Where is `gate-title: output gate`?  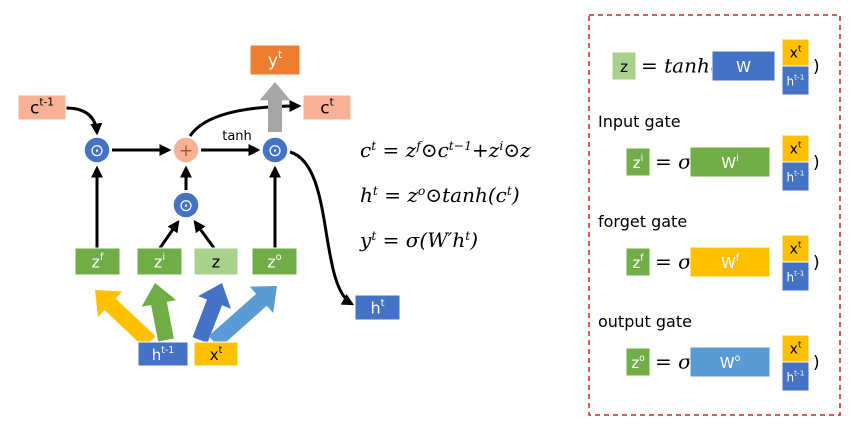 gate-title: output gate is located at coordinates (645, 321).